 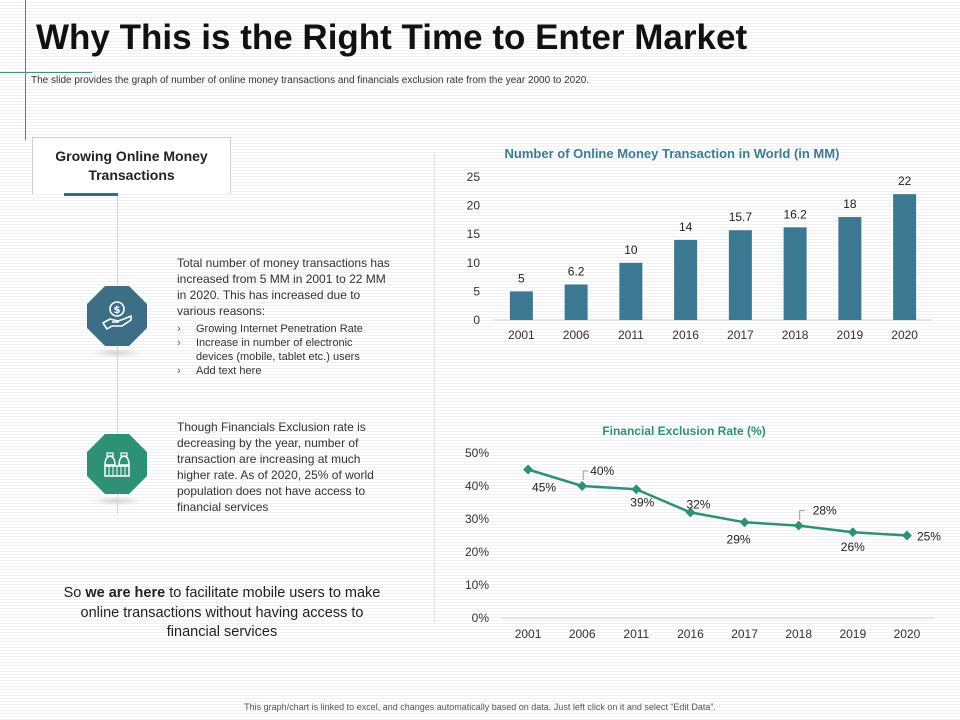 What do you see at coordinates (850, 204) in the screenshot?
I see `bar-value-label: 18` at bounding box center [850, 204].